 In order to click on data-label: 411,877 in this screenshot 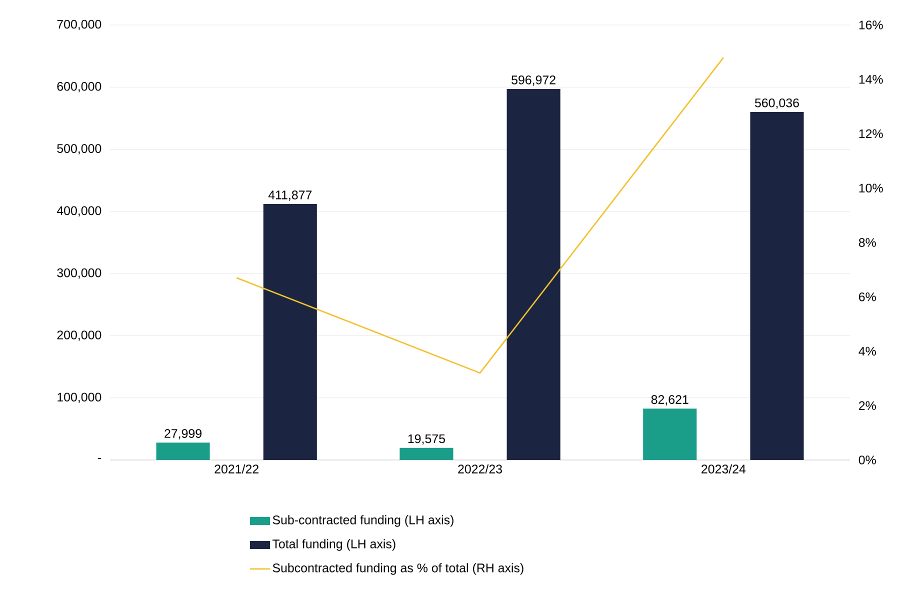, I will do `click(290, 195)`.